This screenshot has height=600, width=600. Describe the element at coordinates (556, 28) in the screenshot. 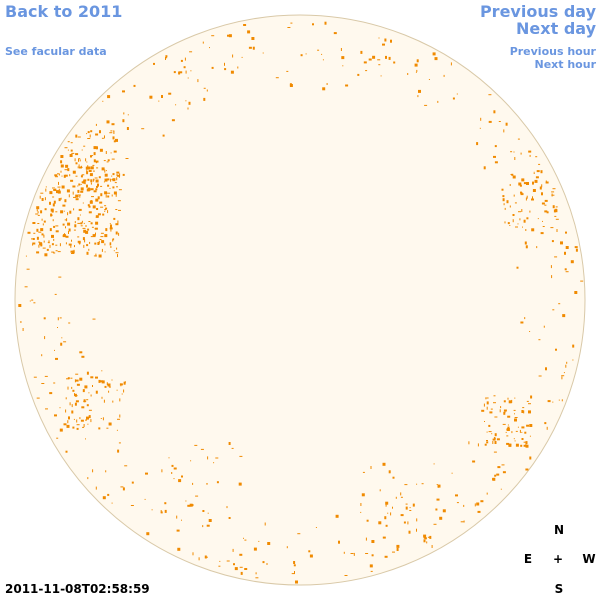

I see `next-day-link: Next day` at that location.